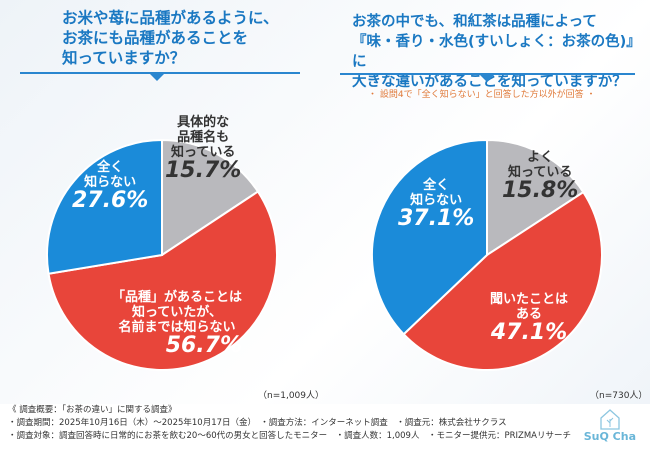 Image resolution: width=650 pixels, height=450 pixels. What do you see at coordinates (92, 410) in the screenshot?
I see `footer-line-1: 《 調査概要：「お茶の違い」に関する調査》` at bounding box center [92, 410].